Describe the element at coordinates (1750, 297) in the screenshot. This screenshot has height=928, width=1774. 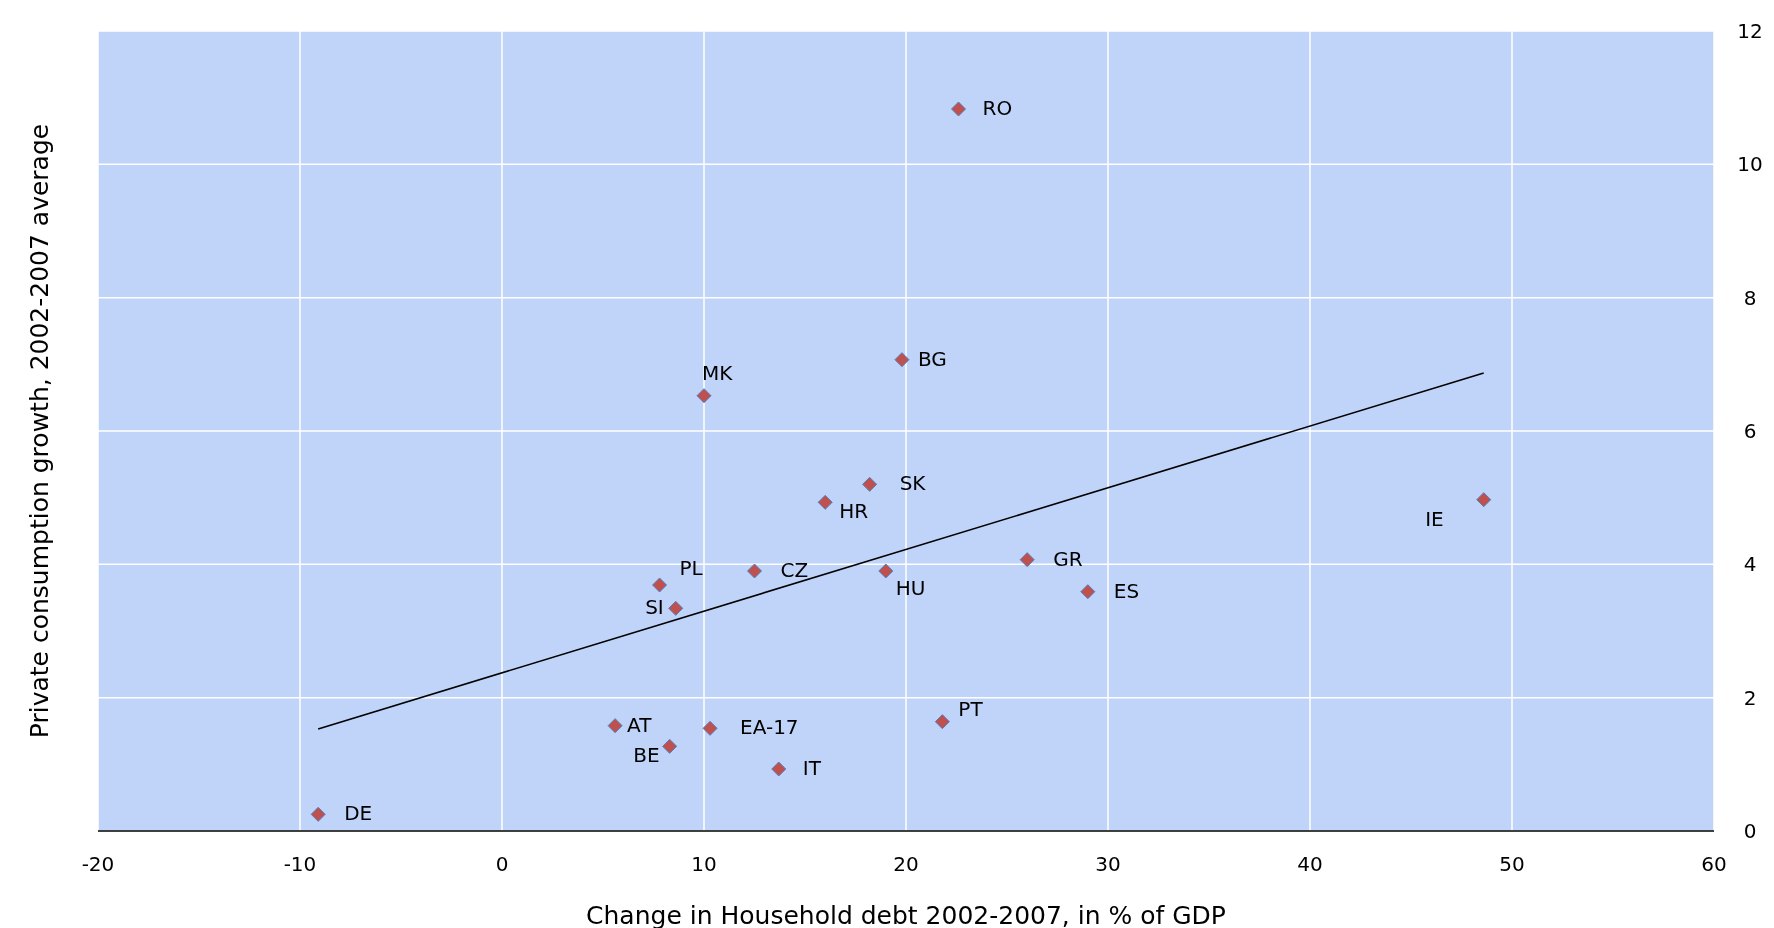
I see `y-tick-label: 8` at that location.